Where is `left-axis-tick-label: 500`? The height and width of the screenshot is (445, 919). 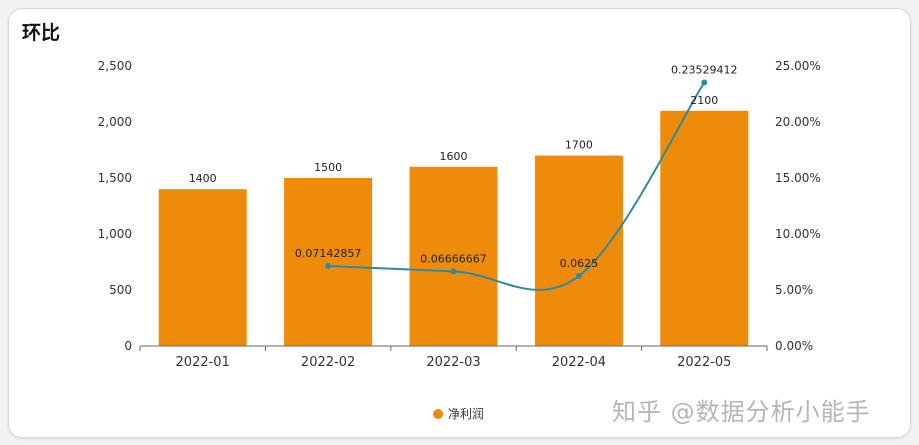
left-axis-tick-label: 500 is located at coordinates (120, 290).